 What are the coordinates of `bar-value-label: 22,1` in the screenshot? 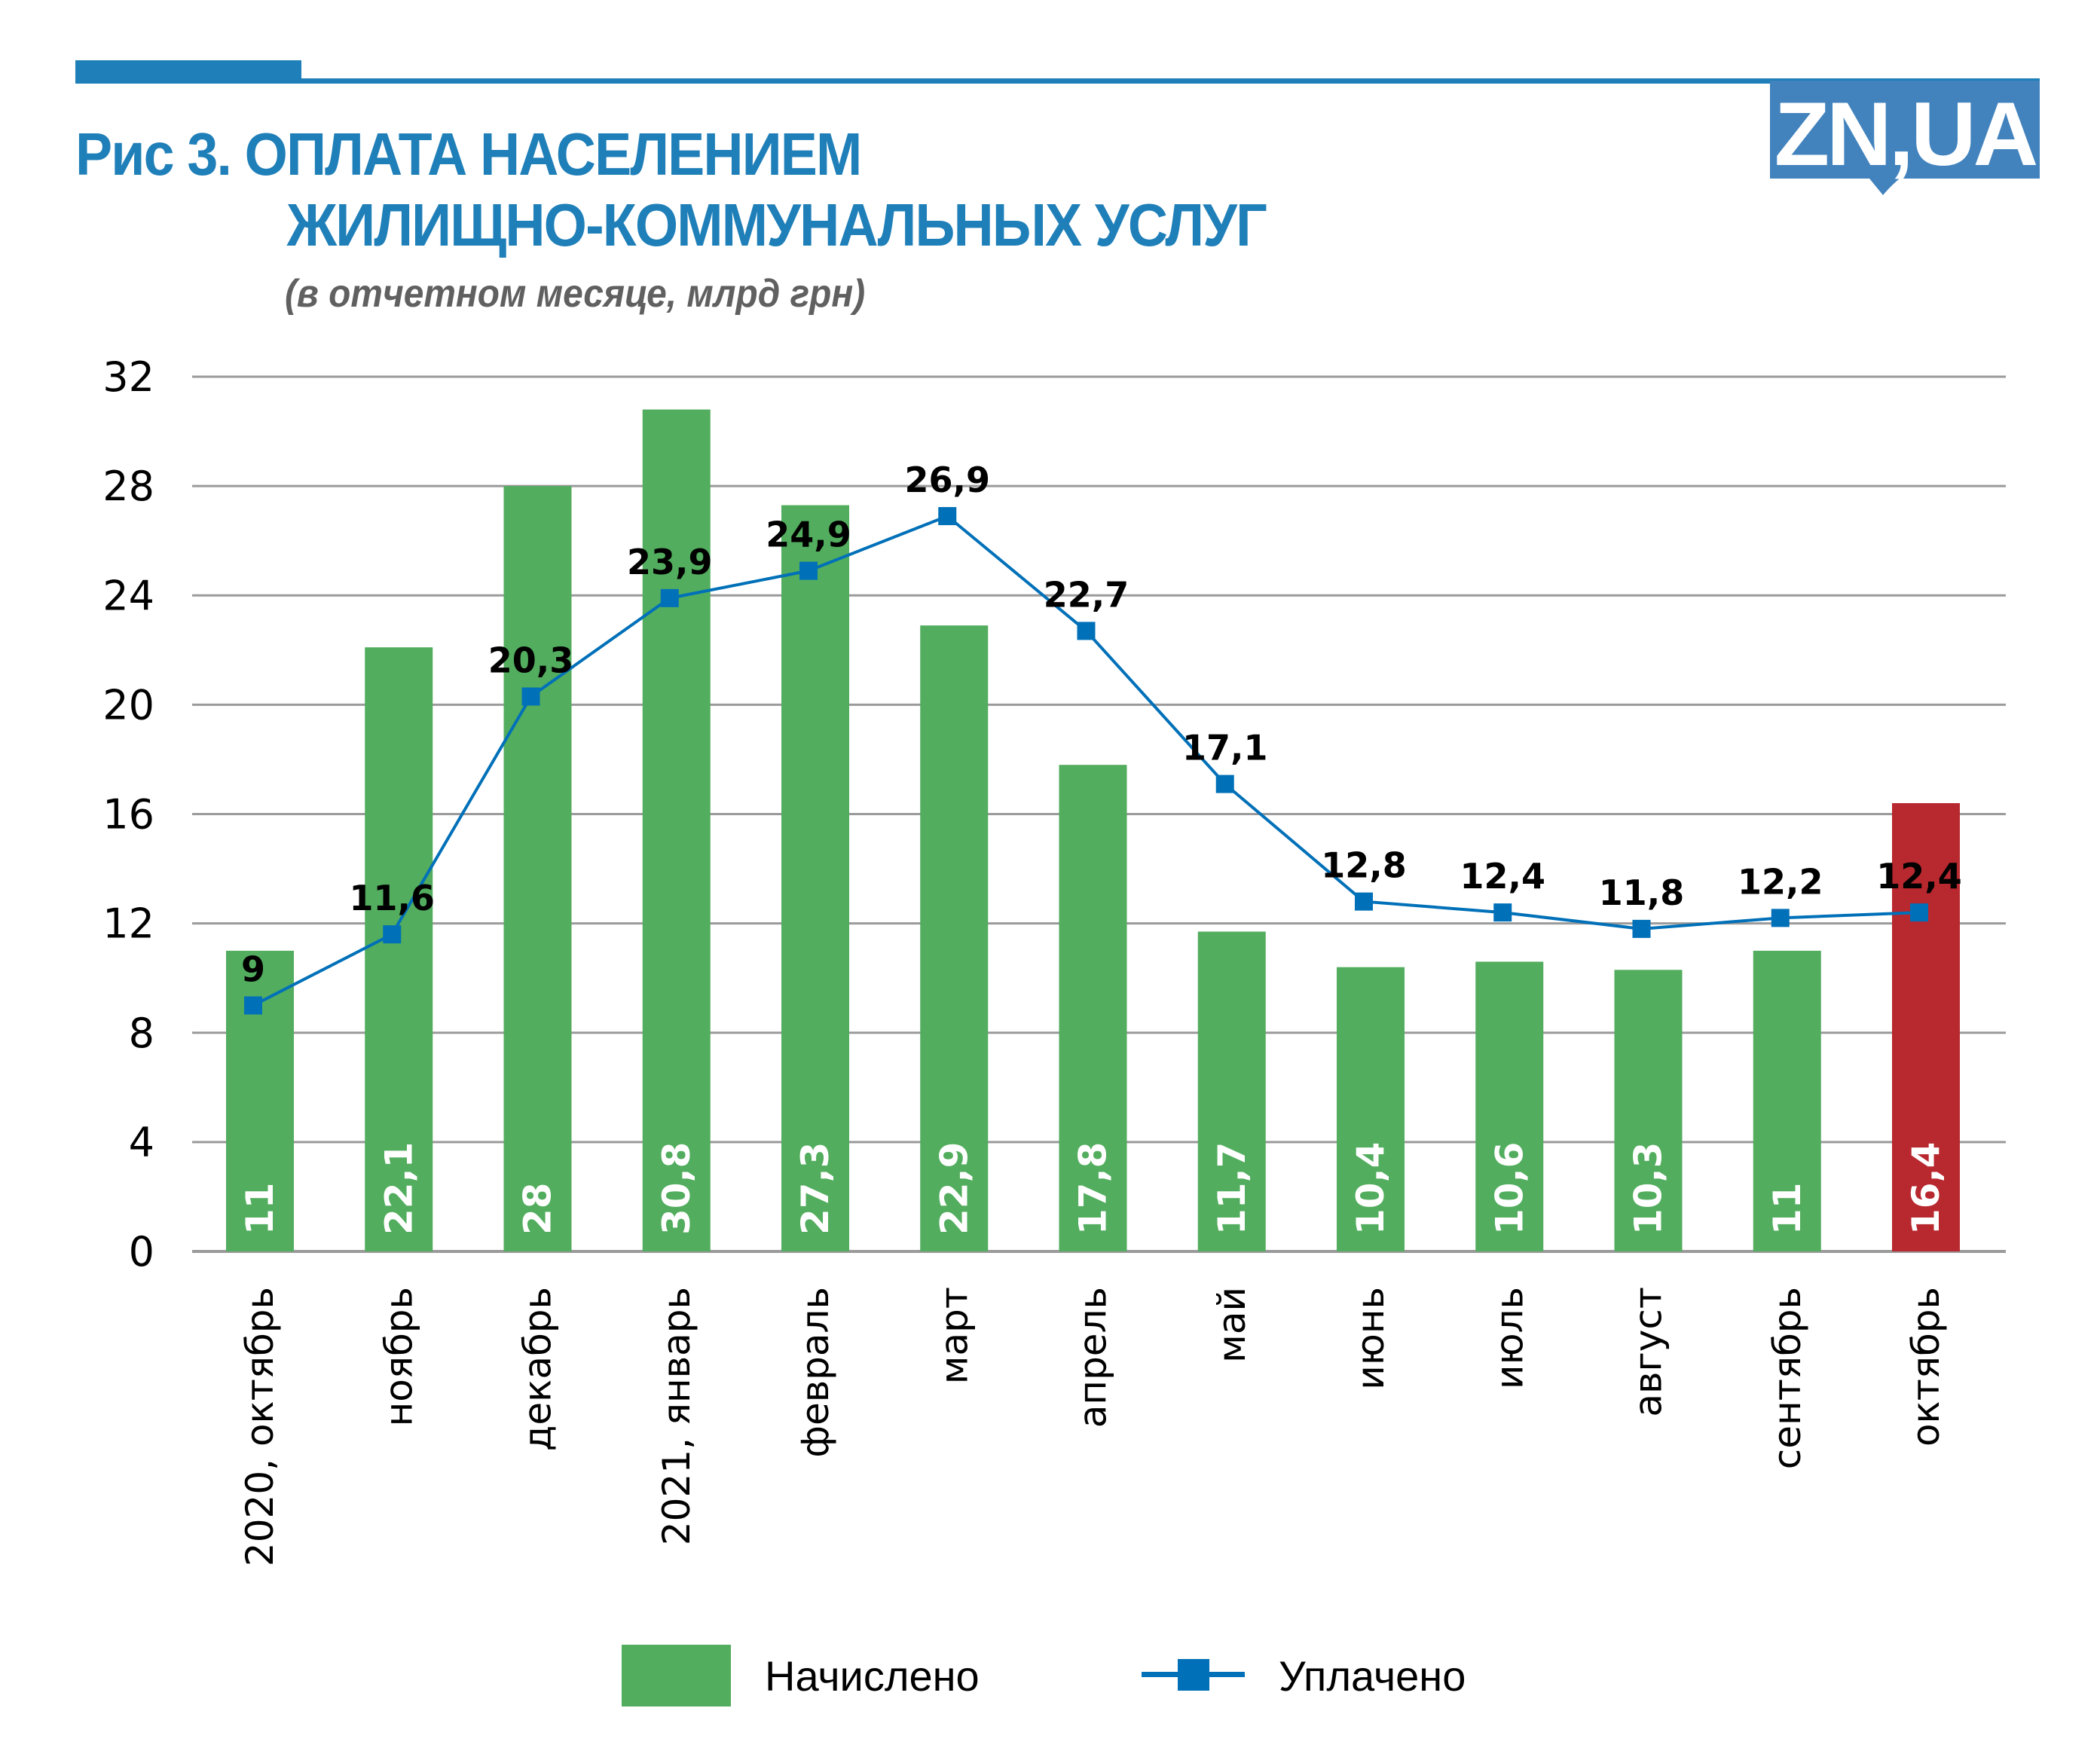 It's located at (398, 1188).